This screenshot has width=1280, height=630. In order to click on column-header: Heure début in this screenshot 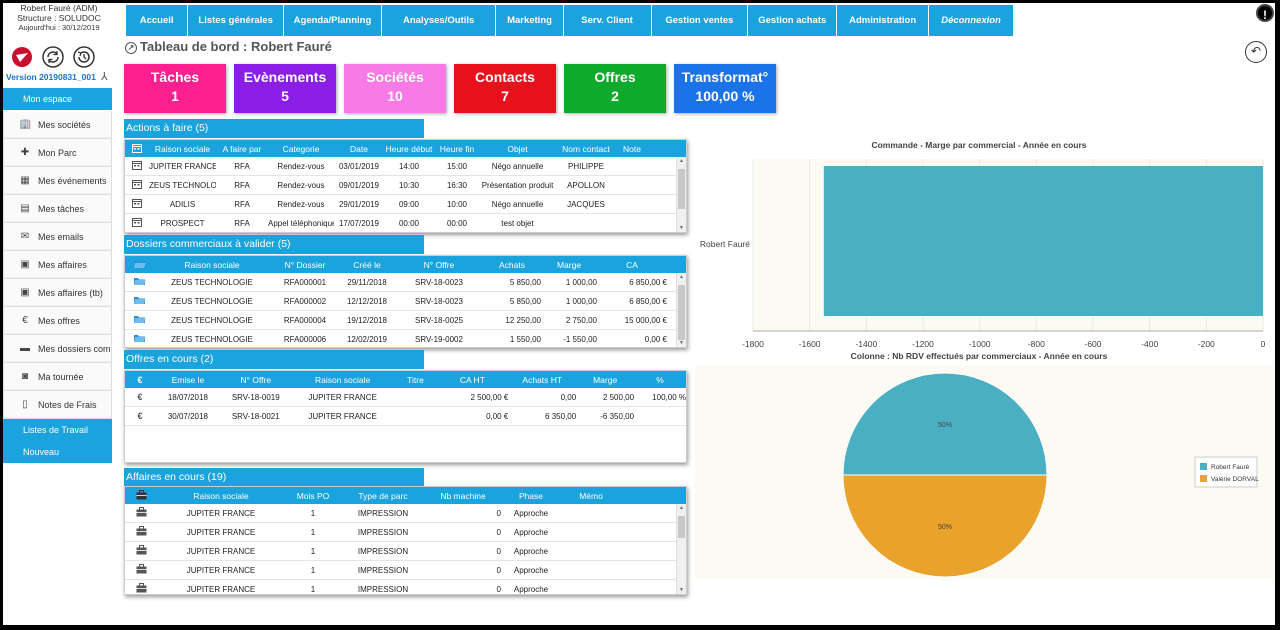, I will do `click(409, 148)`.